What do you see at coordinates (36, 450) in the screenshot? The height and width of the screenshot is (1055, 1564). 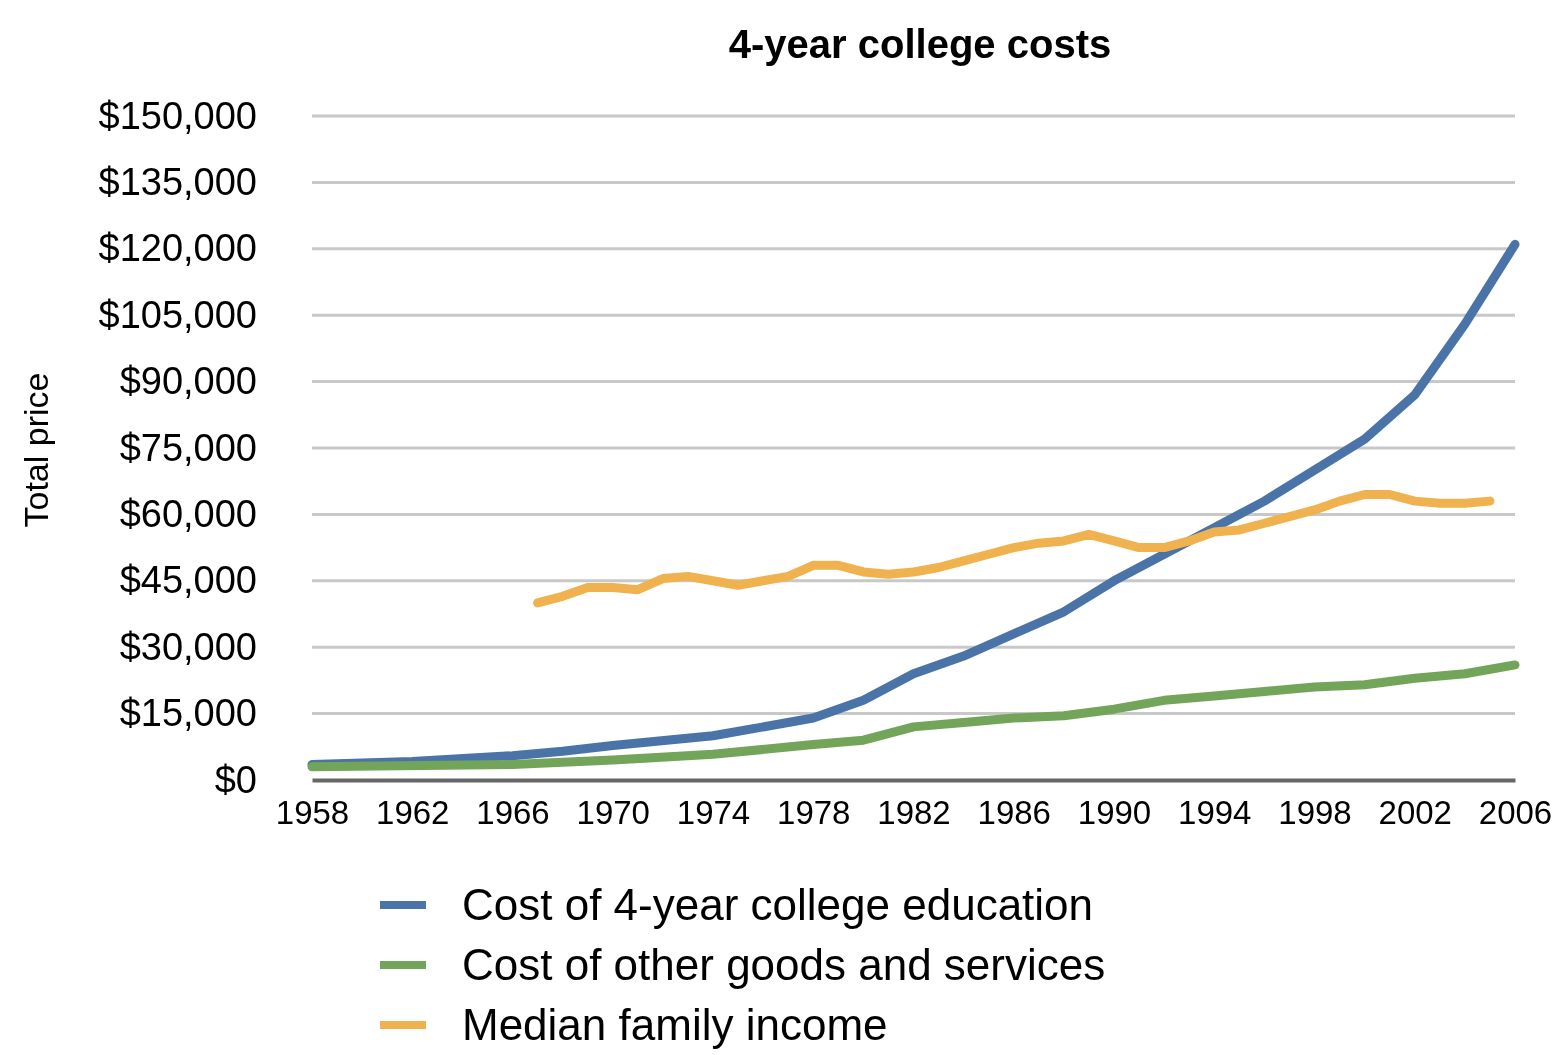 I see `y-axis-title: Total price` at bounding box center [36, 450].